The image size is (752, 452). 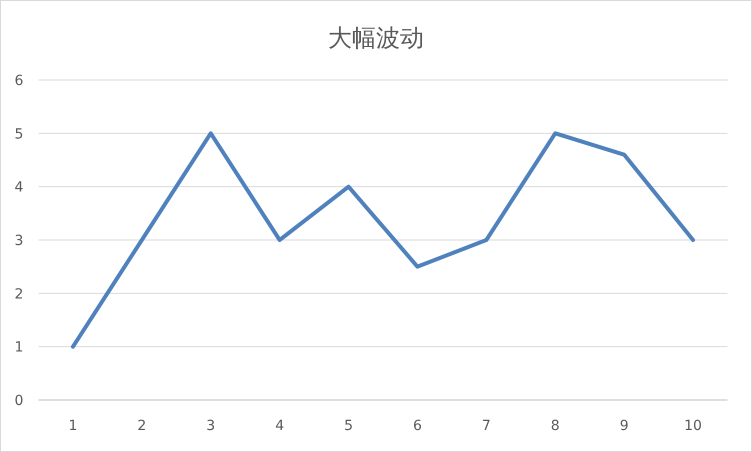 I want to click on x-tick-label: 9, so click(x=624, y=426).